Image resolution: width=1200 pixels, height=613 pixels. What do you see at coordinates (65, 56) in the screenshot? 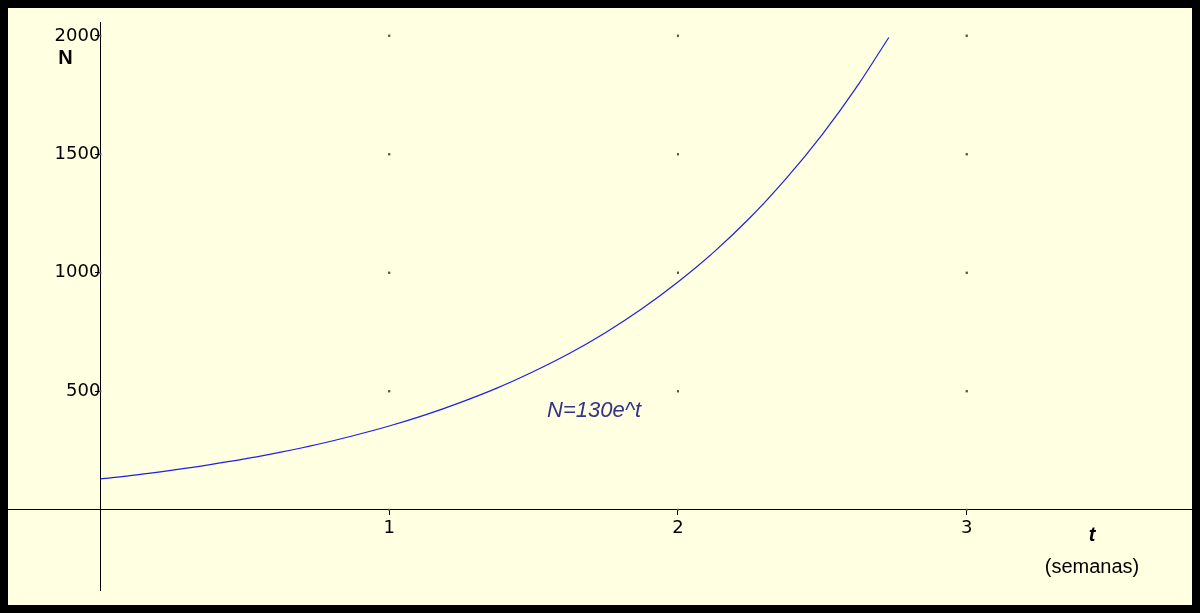
I see `y-axis-title: N` at bounding box center [65, 56].